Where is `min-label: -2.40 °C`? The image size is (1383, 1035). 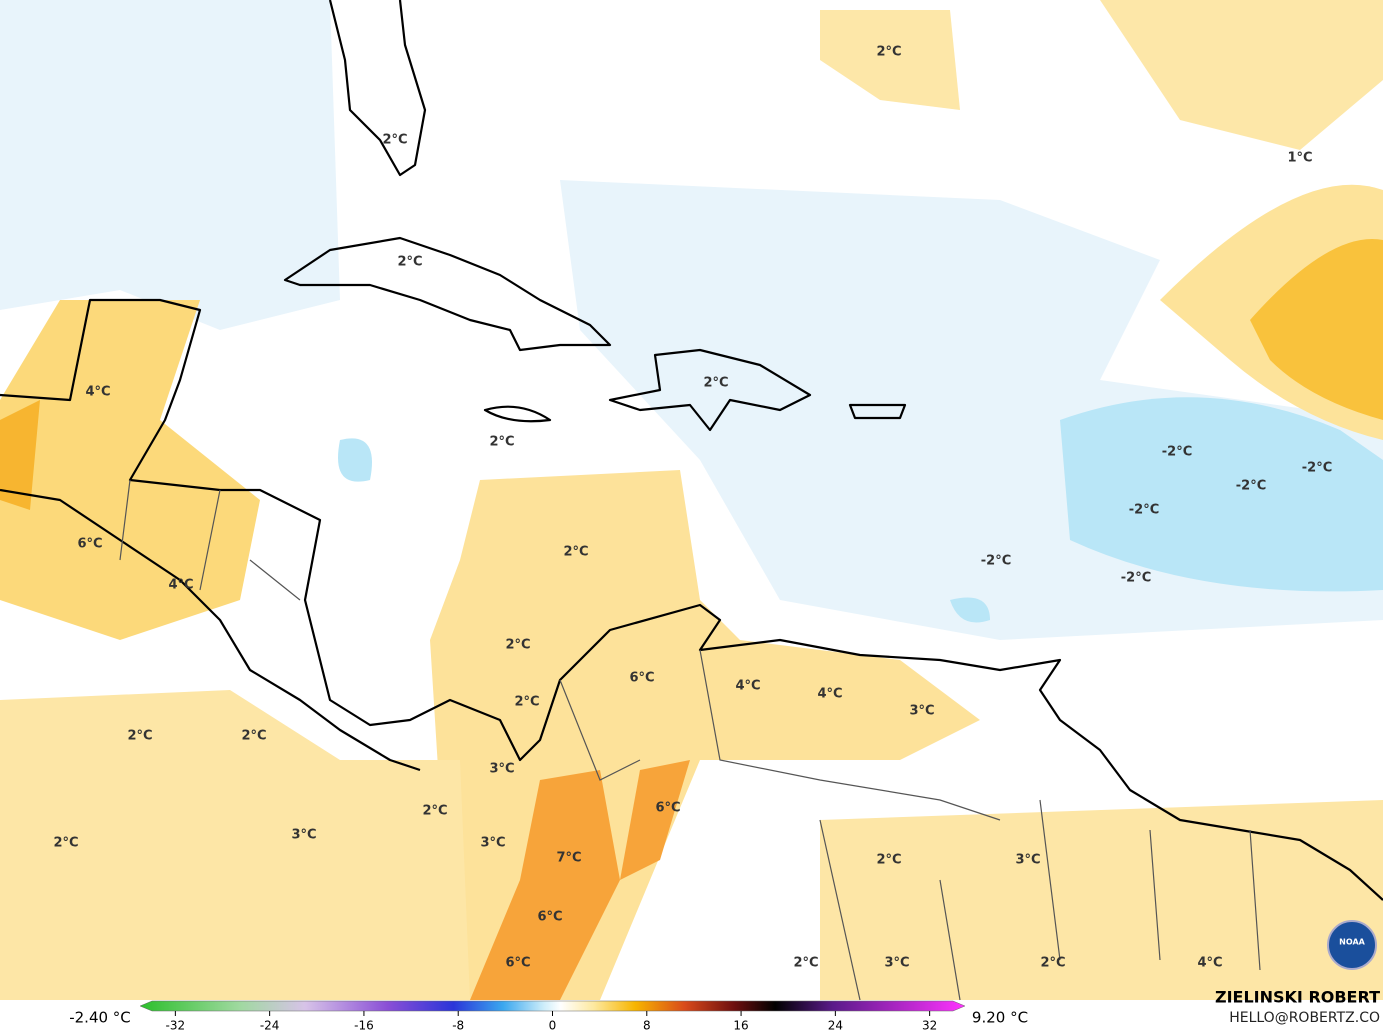
min-label: -2.40 °C is located at coordinates (100, 1018).